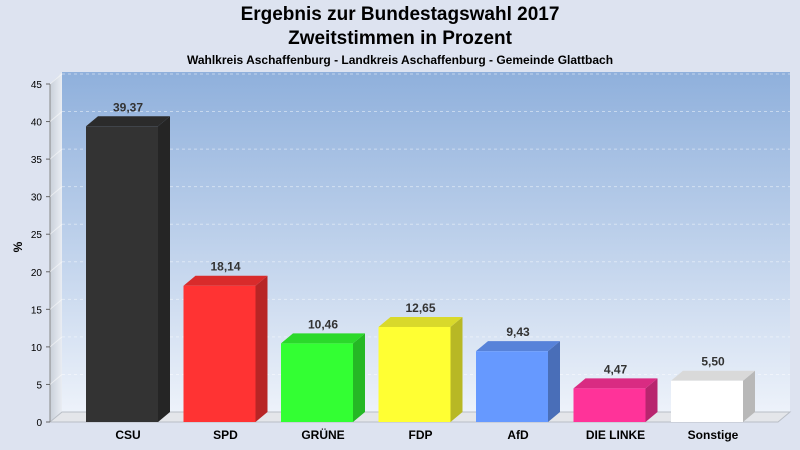  Describe the element at coordinates (37, 123) in the screenshot. I see `y-tick-label: 40` at that location.